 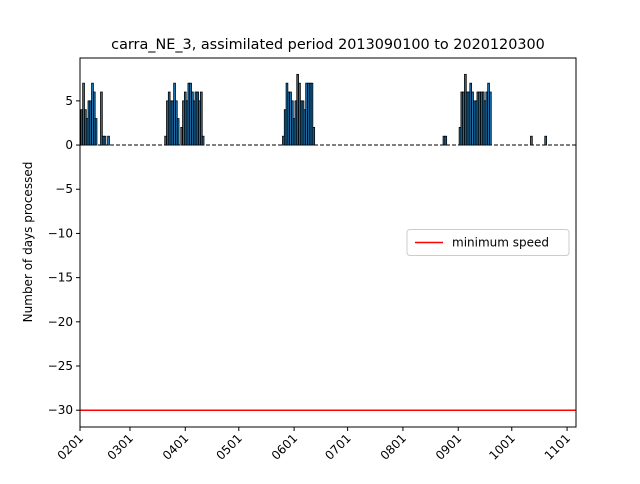 What do you see at coordinates (28, 242) in the screenshot?
I see `y-axis-label: Number of days processed` at bounding box center [28, 242].